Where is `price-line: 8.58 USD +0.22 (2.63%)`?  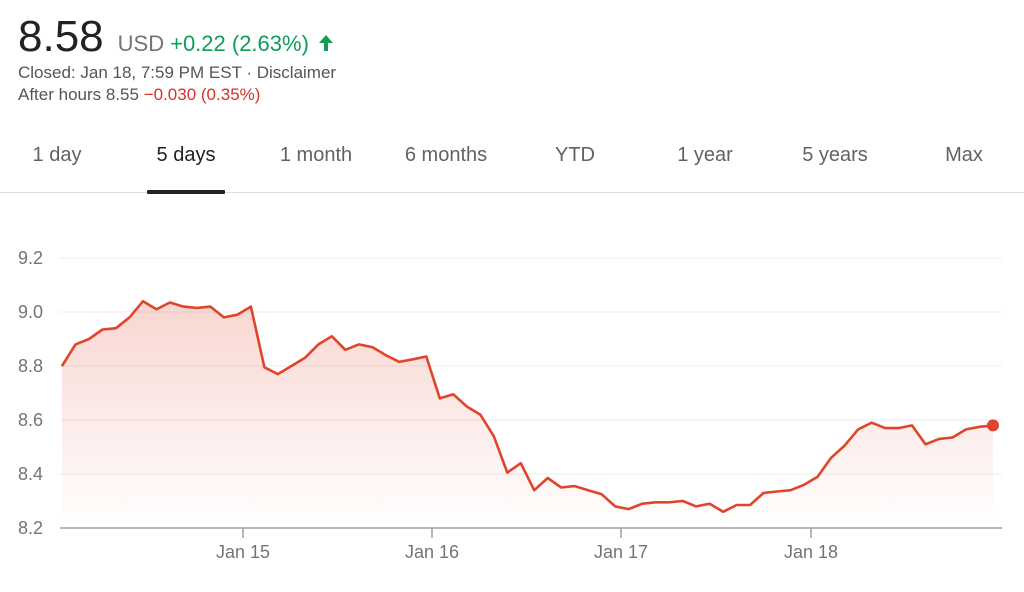 price-line: 8.58 USD +0.22 (2.63%) is located at coordinates (177, 37).